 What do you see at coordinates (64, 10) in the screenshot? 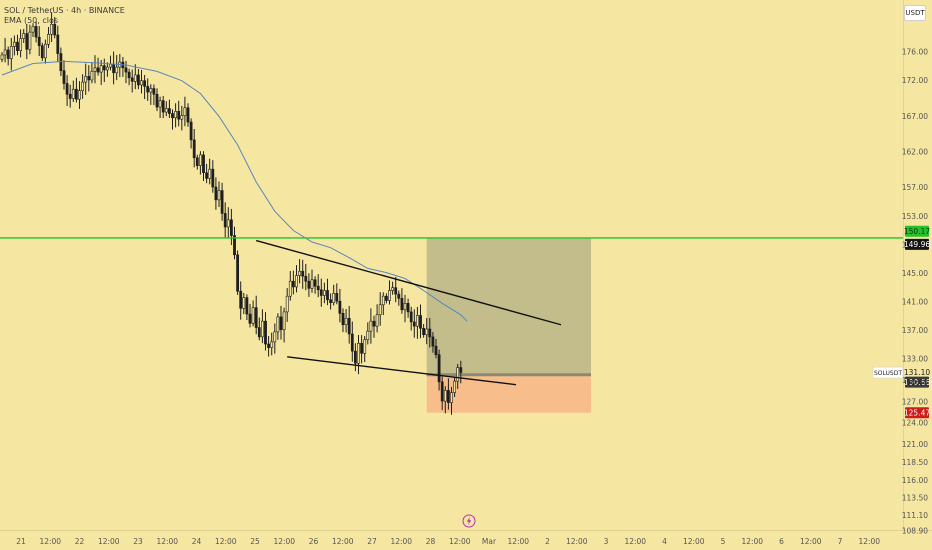
I see `symbol-title: SOL / TetherUS · 4h · BINANCE` at bounding box center [64, 10].